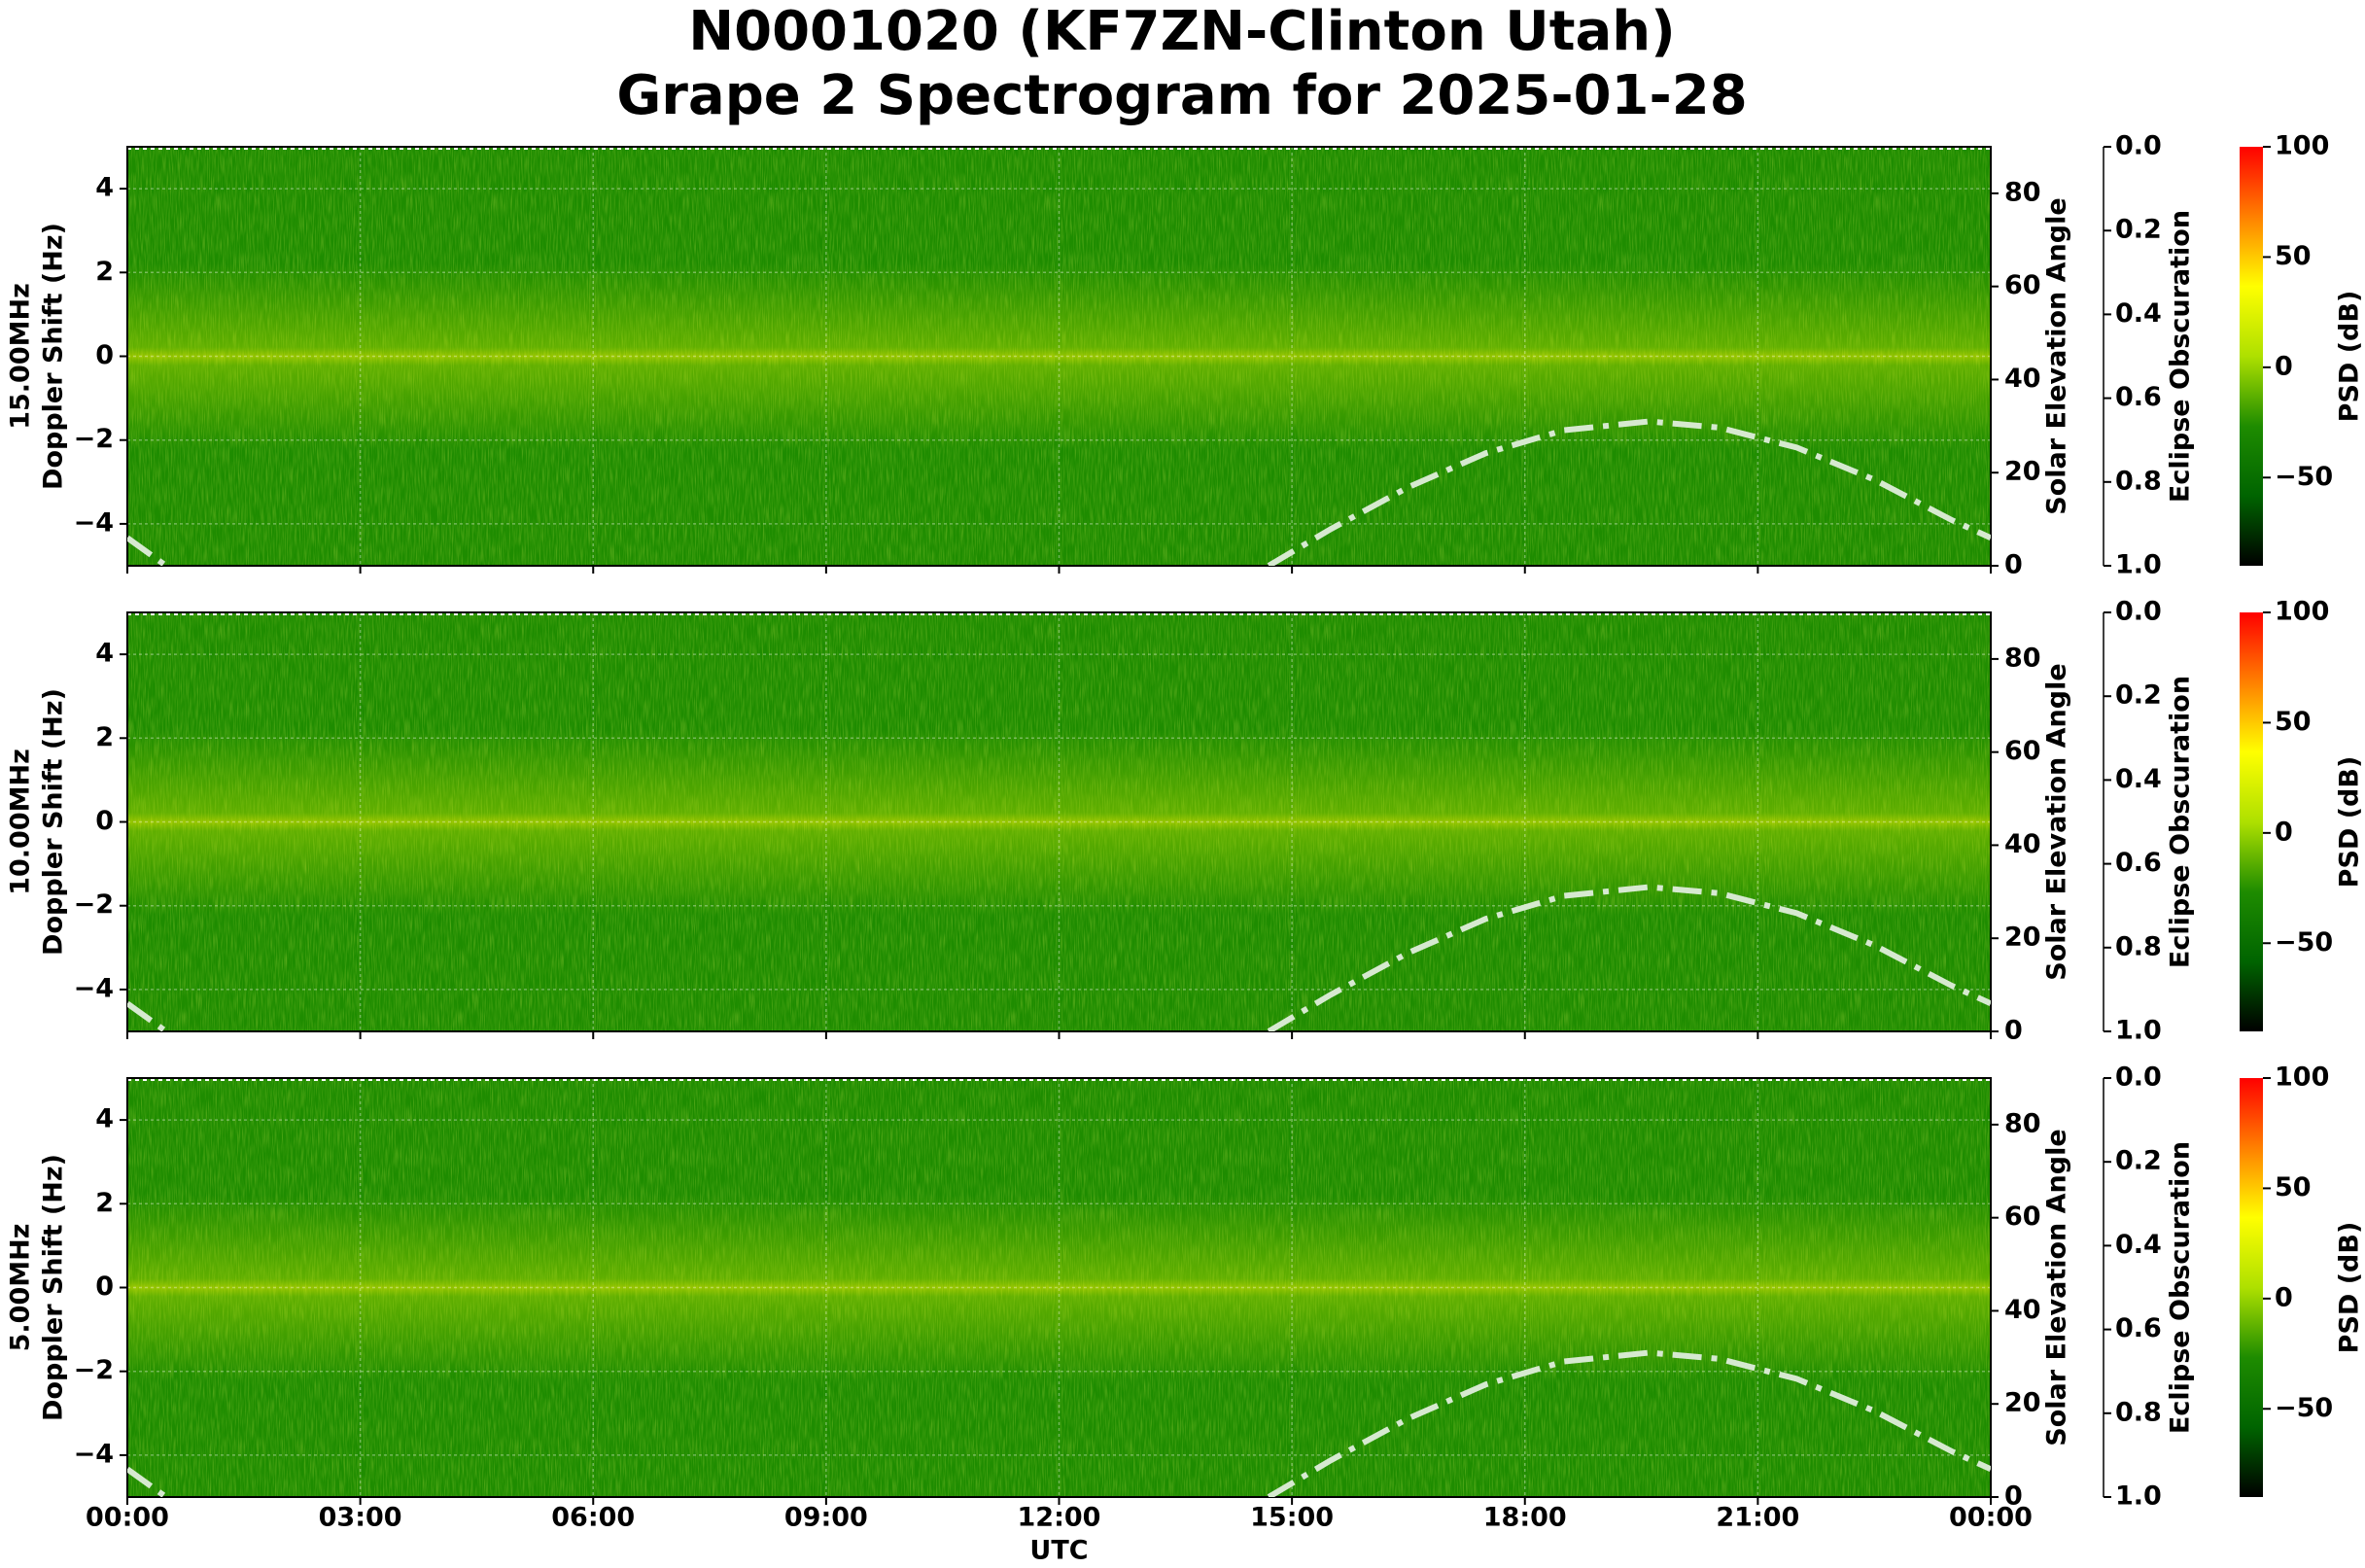  I want to click on x-tick-label: 21:00, so click(1757, 1518).